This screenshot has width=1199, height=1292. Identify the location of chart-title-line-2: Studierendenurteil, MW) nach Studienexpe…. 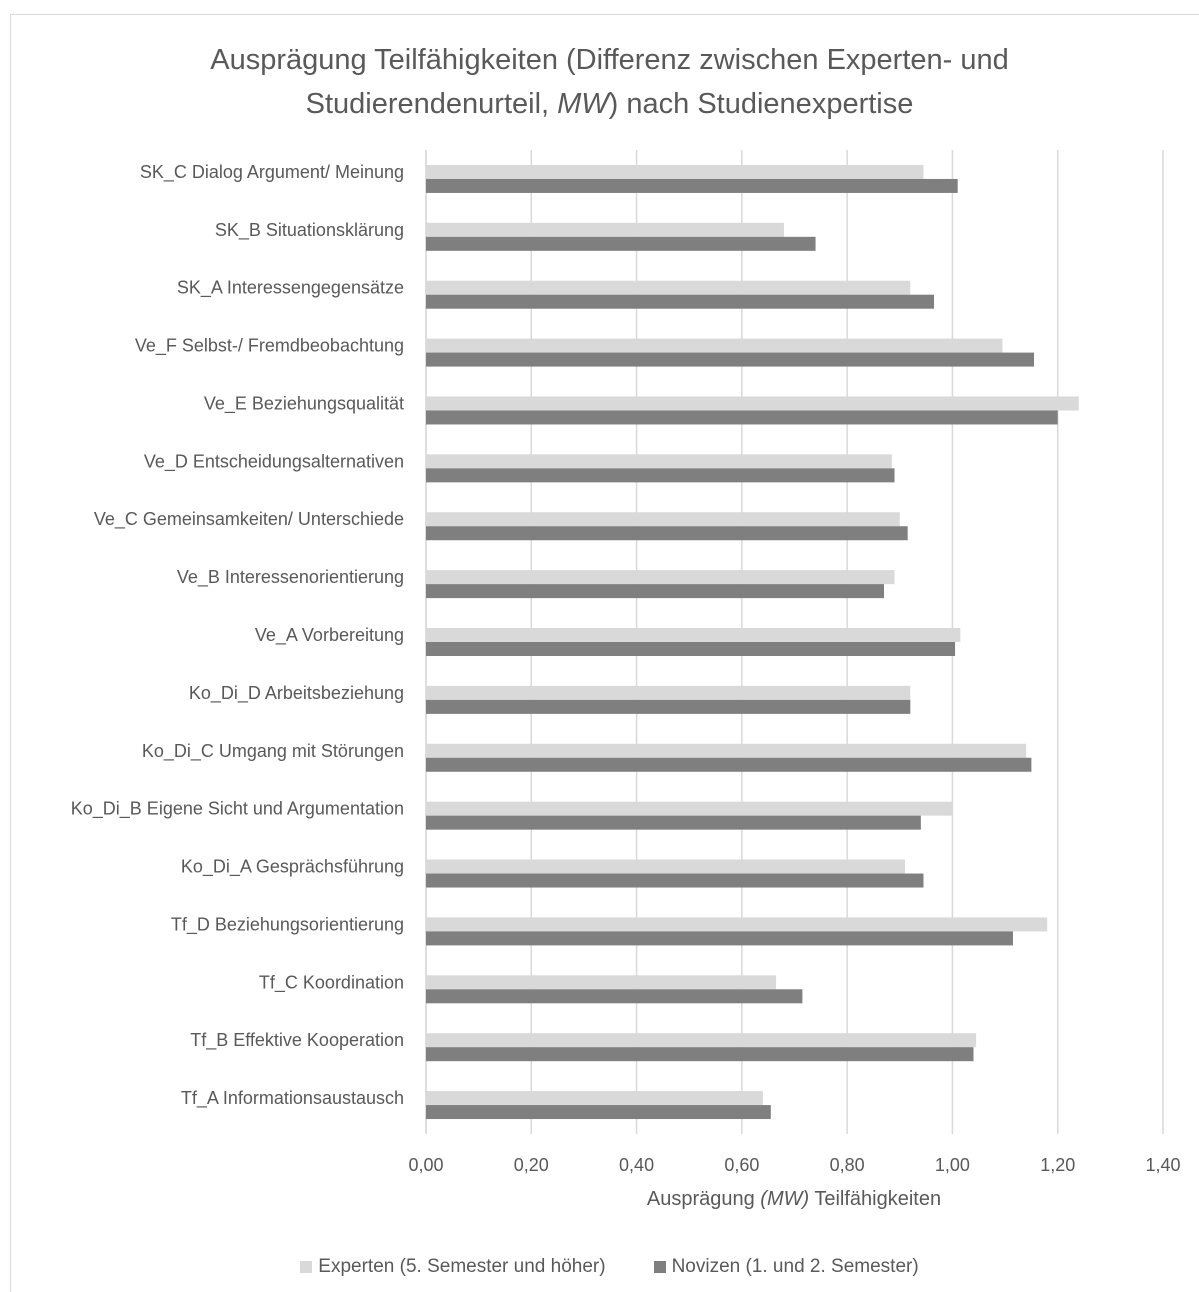
(599, 104).